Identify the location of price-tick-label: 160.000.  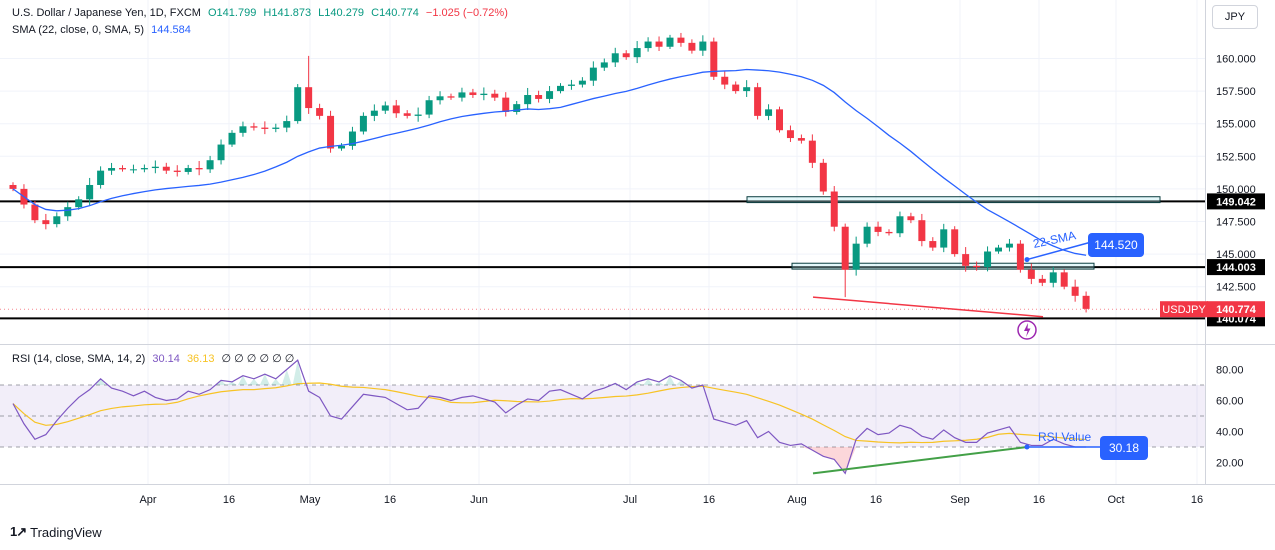
(1236, 60).